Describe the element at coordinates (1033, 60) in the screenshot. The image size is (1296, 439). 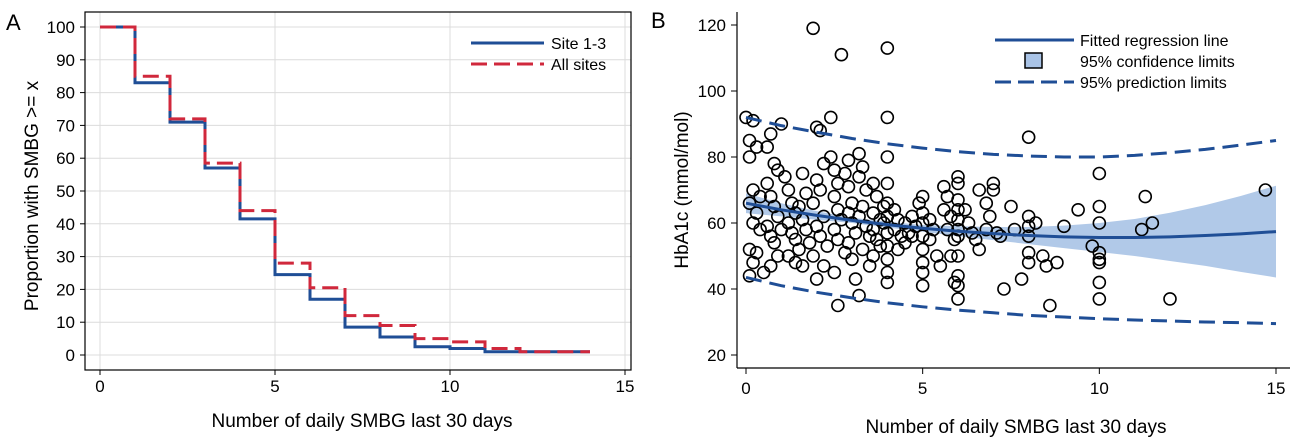
I see `legend-swatch-confidence` at that location.